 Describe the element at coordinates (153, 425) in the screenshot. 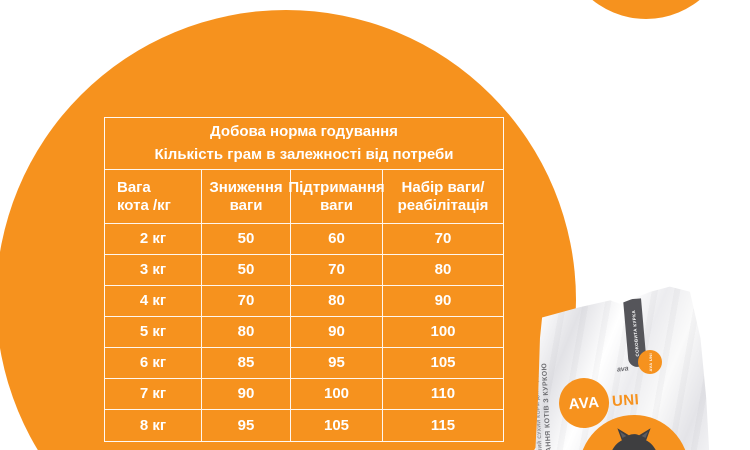

I see `table-cell: 8 кг` at that location.